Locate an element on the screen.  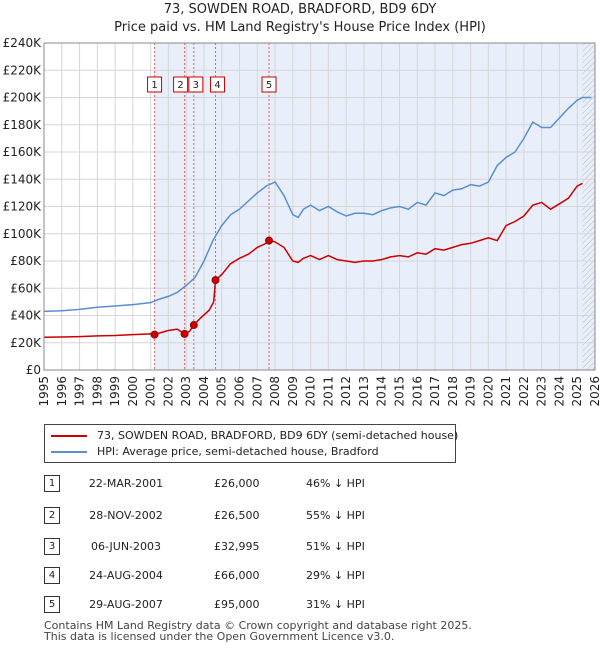
y-tick-label: £20K is located at coordinates (26, 343).